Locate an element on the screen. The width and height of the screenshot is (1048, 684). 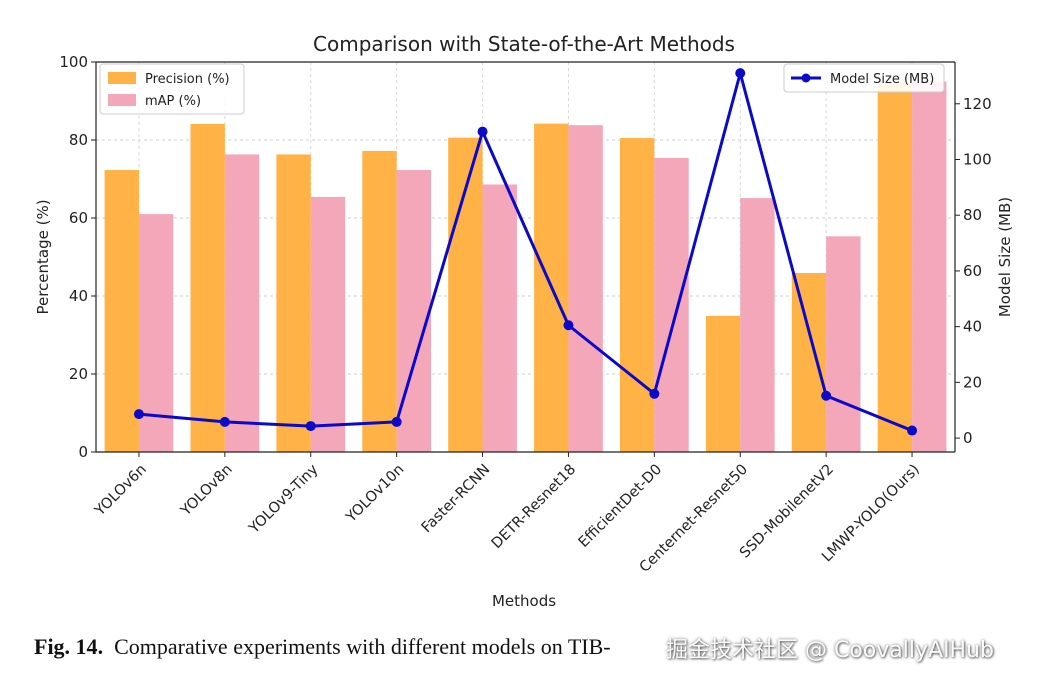
x-axis-label: Methods is located at coordinates (524, 601).